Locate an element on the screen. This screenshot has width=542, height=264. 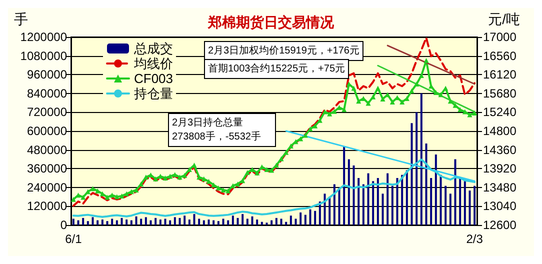
y-tick-label: 1080000 is located at coordinates (44, 55).